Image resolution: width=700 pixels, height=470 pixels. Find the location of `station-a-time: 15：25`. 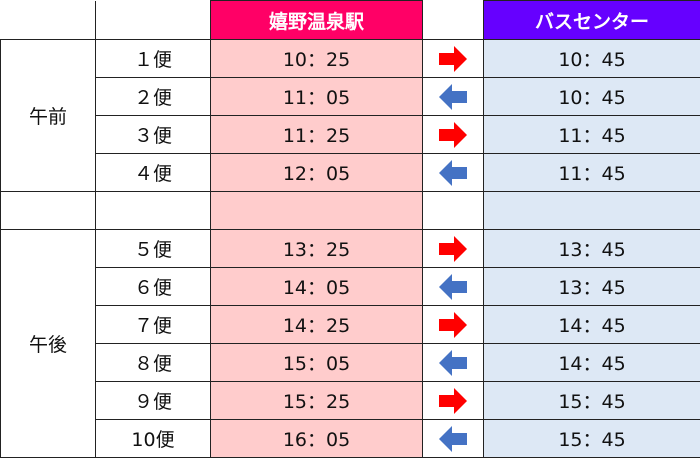

station-a-time: 15：25 is located at coordinates (316, 400).